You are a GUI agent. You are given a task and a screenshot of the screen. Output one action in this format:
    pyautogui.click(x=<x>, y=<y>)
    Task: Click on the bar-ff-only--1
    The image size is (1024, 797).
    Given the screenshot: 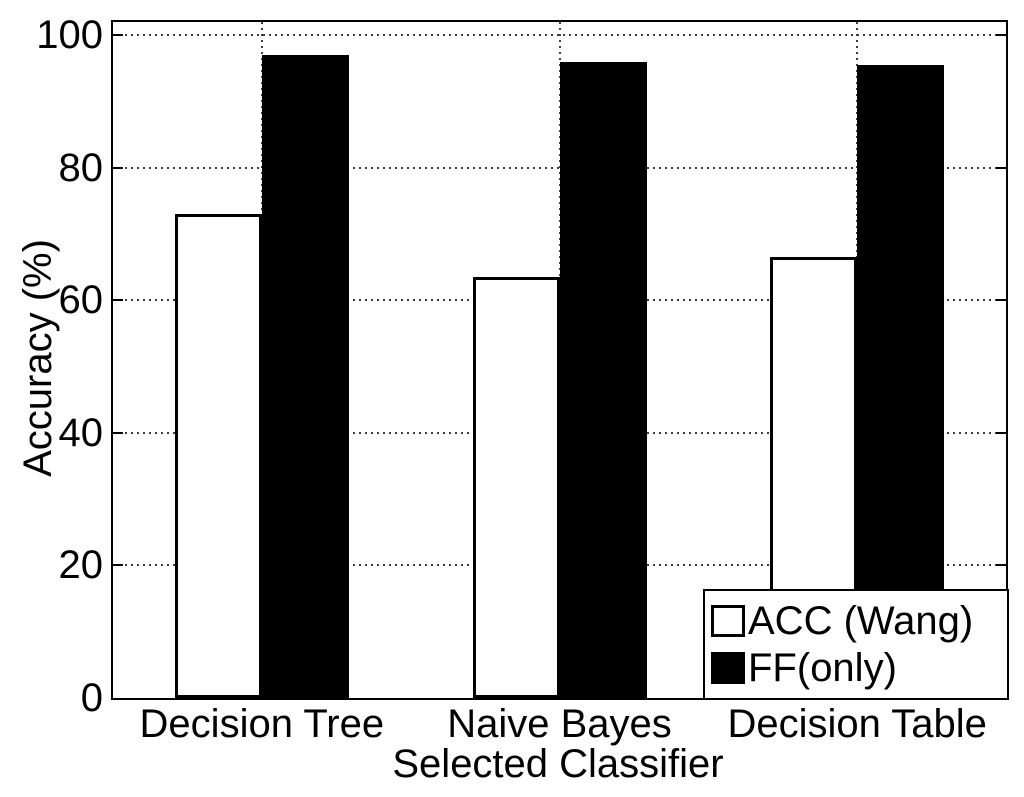 What is the action you would take?
    pyautogui.click(x=305, y=376)
    